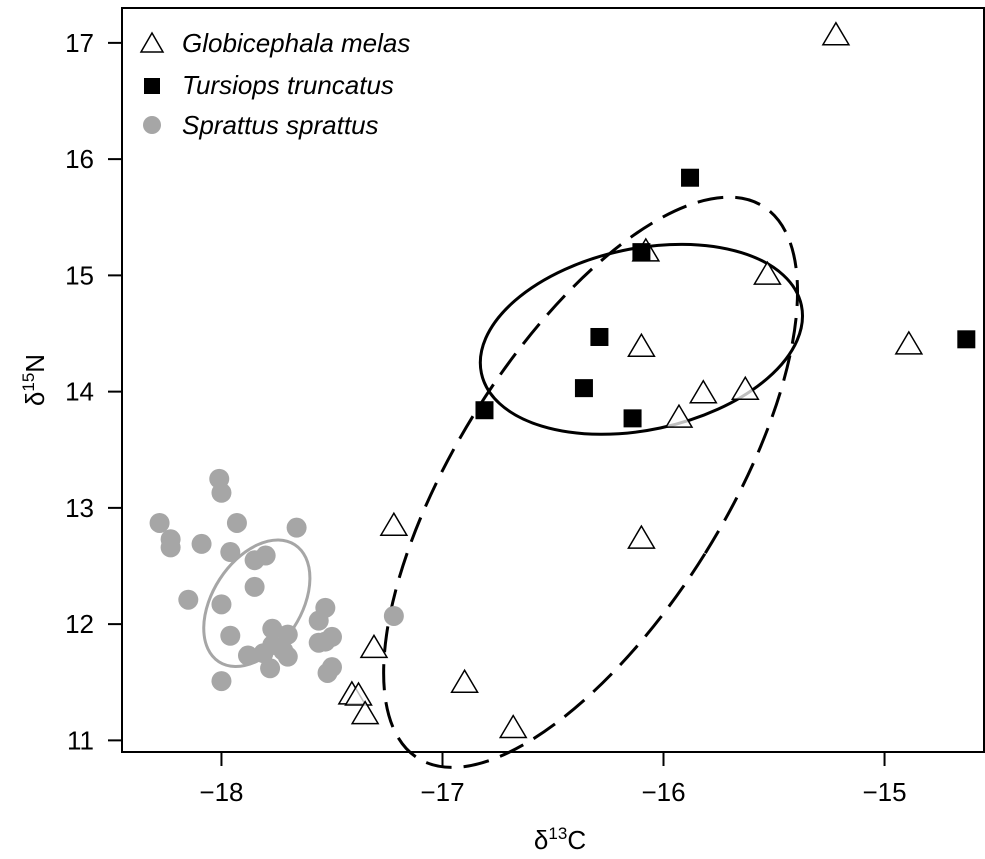  Describe the element at coordinates (553, 779) in the screenshot. I see `x-axis: −18 −17 −16 −15` at that location.